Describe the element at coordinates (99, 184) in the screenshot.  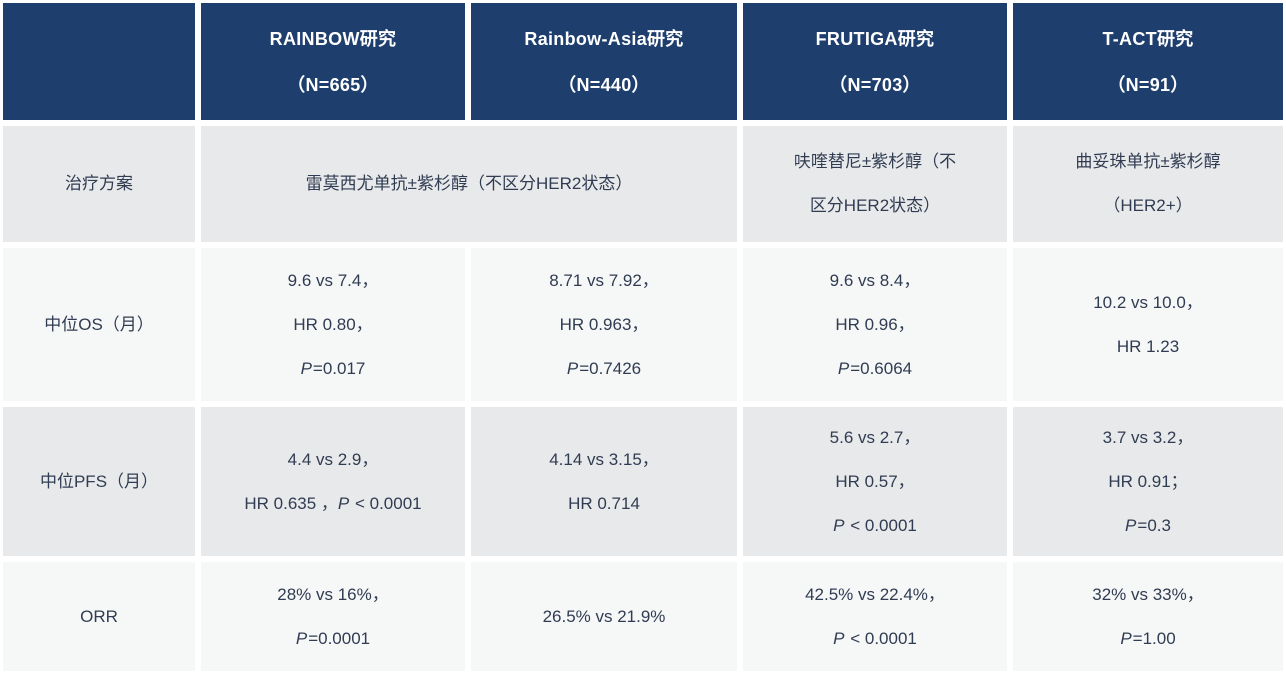
I see `row-label-cell: 治疗方案` at that location.